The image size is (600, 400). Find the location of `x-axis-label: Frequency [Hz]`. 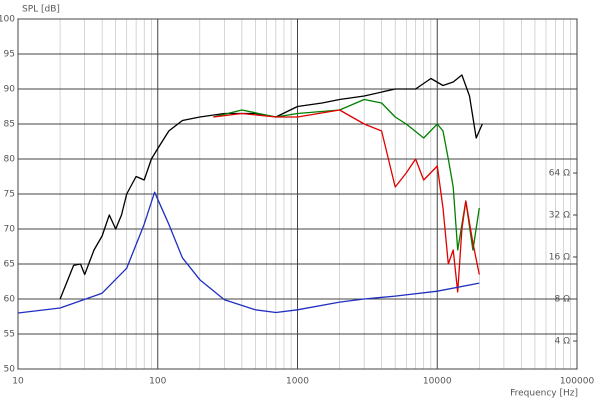

x-axis-label: Frequency [Hz] is located at coordinates (544, 394).